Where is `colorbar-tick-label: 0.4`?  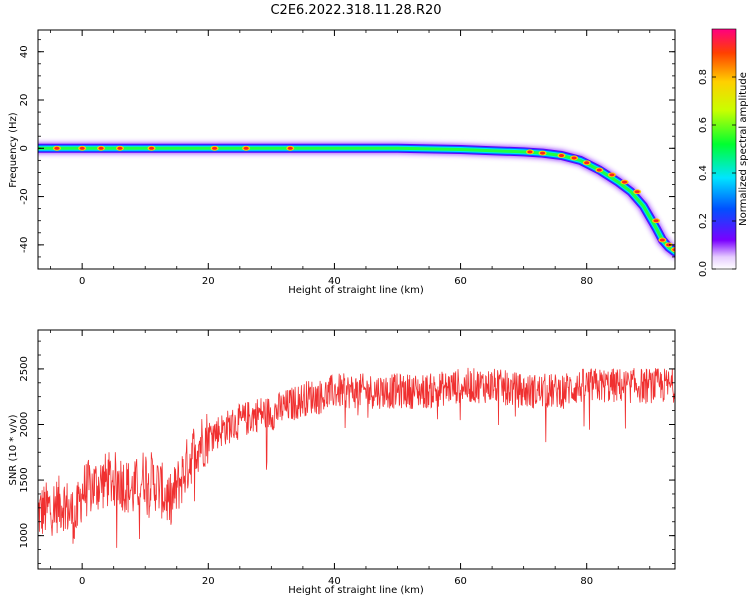
colorbar-tick-label: 0.4 is located at coordinates (703, 173).